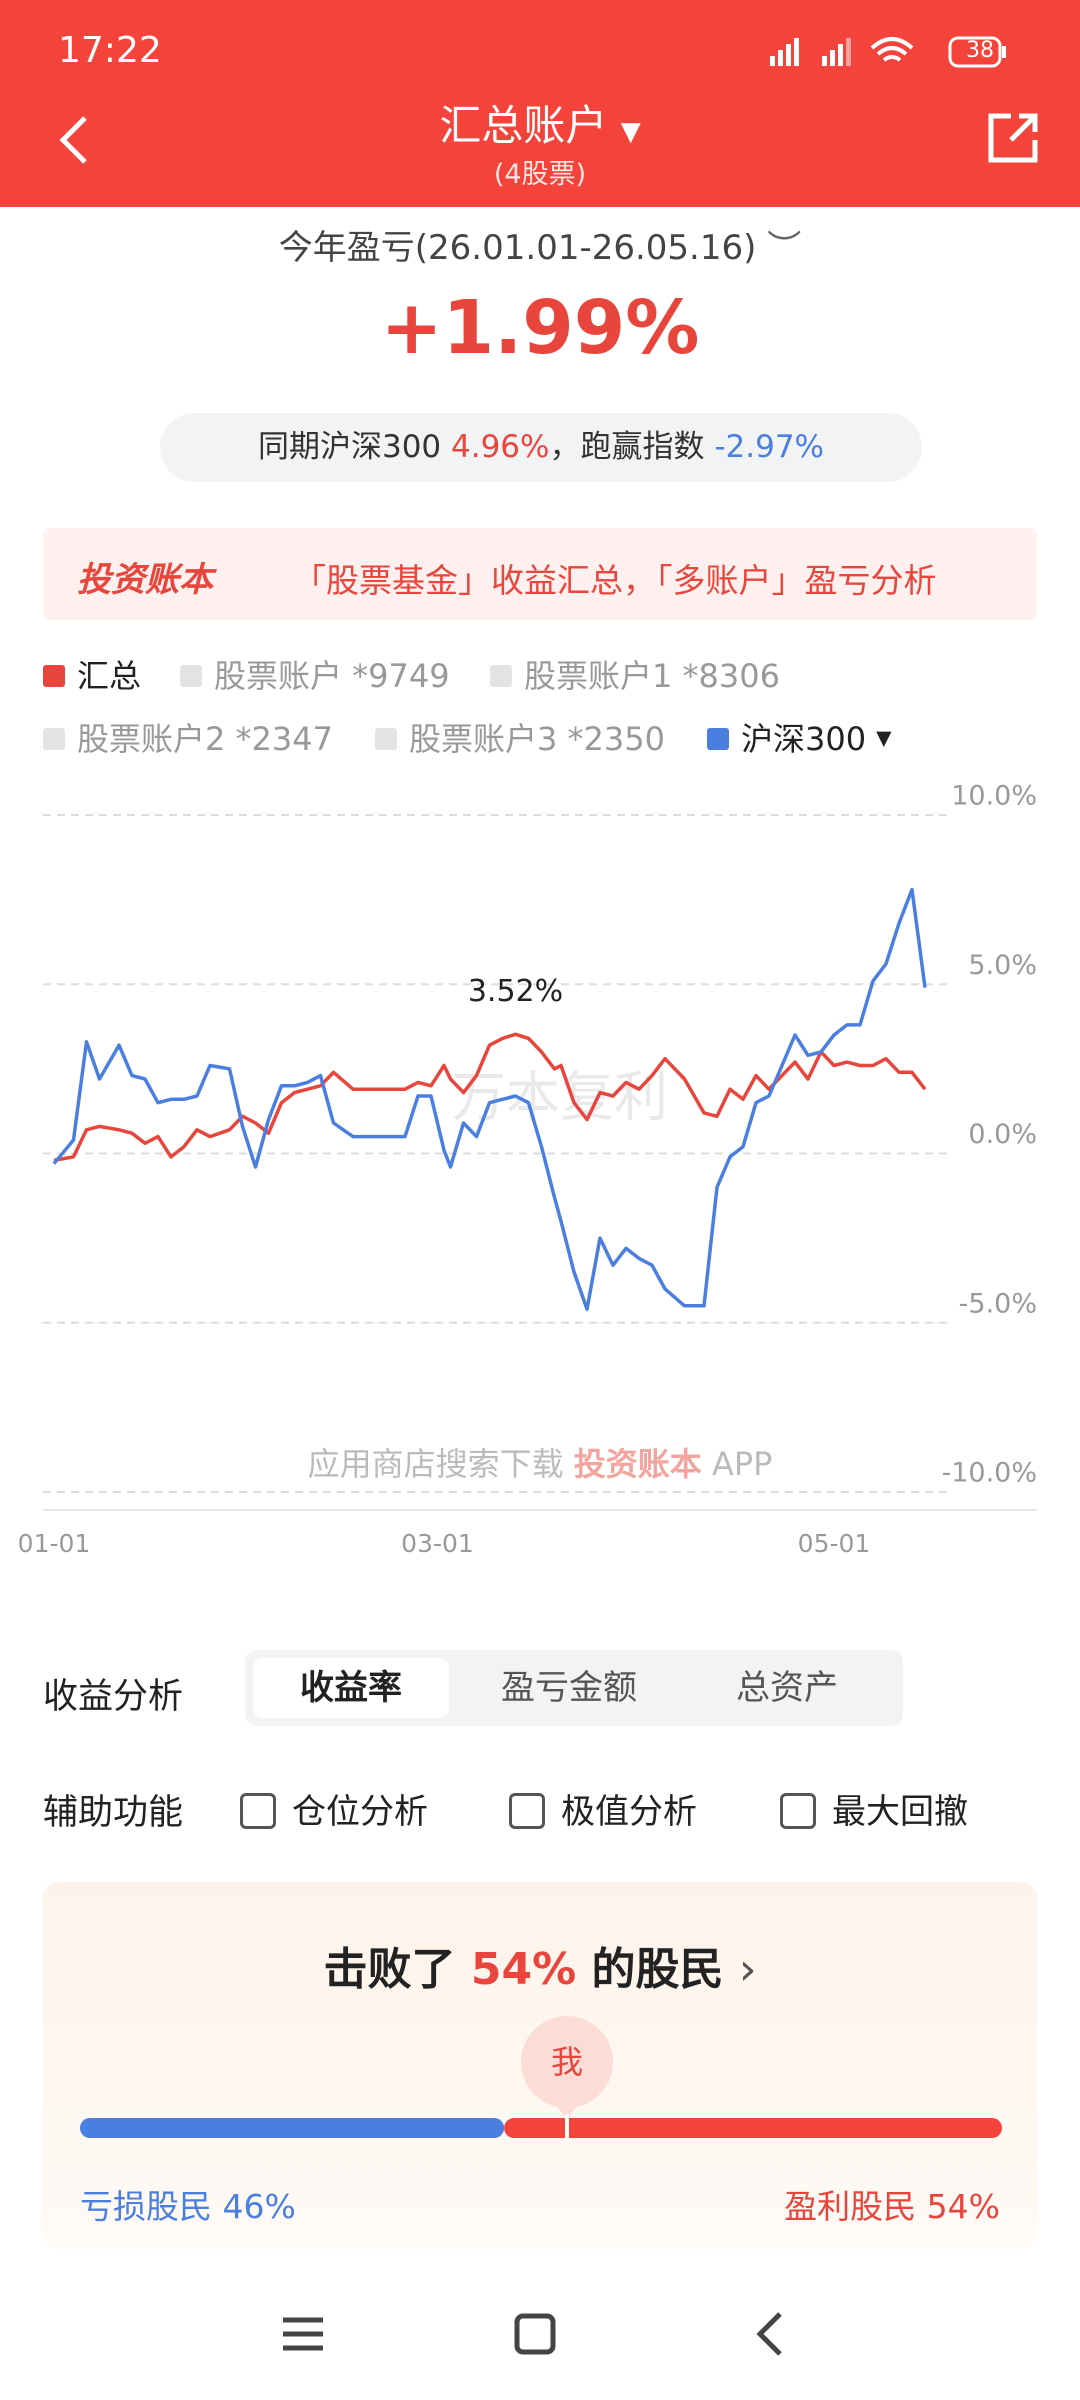 The width and height of the screenshot is (1080, 2400). Describe the element at coordinates (769, 2334) in the screenshot. I see `nav-back-button` at that location.